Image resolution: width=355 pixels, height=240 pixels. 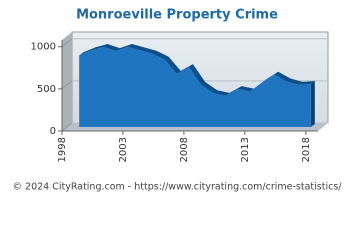 What do you see at coordinates (177, 15) in the screenshot?
I see `chart-title: Monroeville Property Crime` at bounding box center [177, 15].